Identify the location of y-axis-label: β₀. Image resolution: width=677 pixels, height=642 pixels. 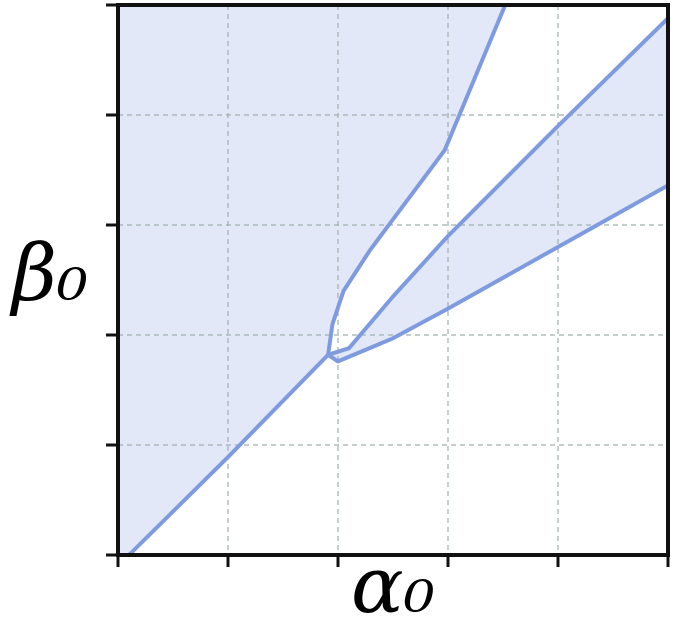
(48, 274).